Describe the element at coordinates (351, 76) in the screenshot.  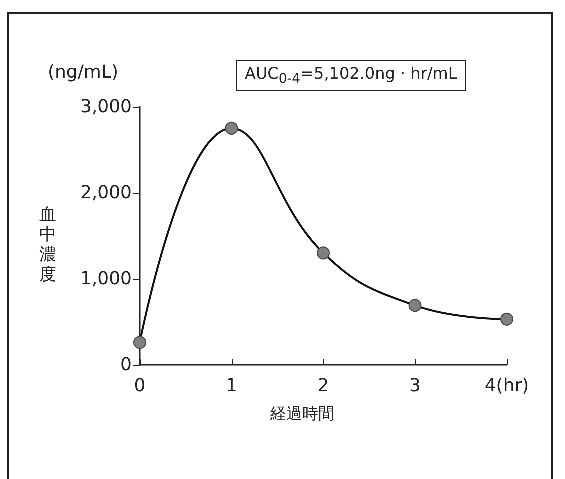
I see `text: AUC$_{0-4}$=5,102.0ng · hr/mL` at that location.